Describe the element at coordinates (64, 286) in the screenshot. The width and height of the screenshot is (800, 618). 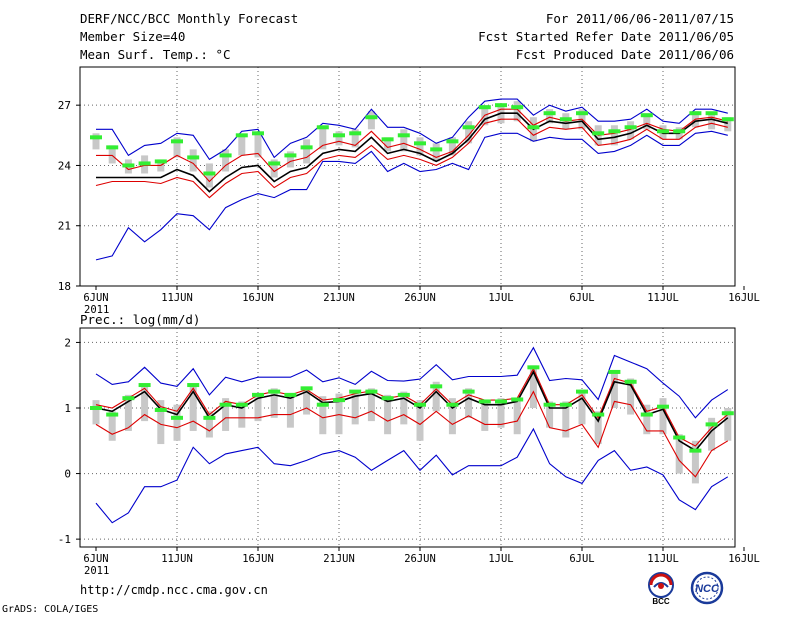
I see `y-tick-label: 18` at that location.